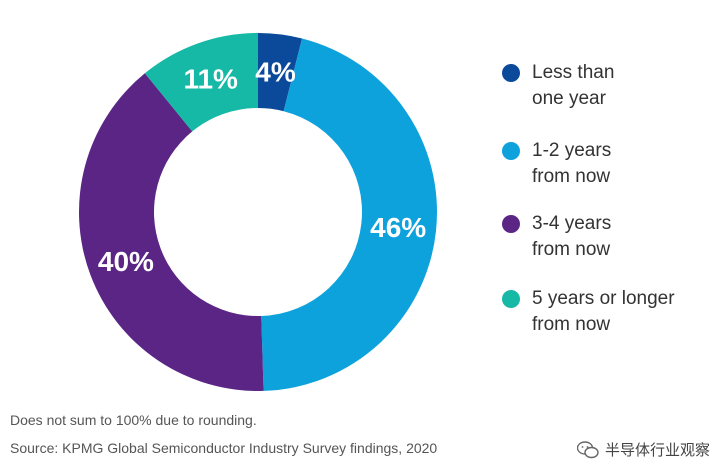  Describe the element at coordinates (210, 79) in the screenshot. I see `slice-value-label: 11%` at that location.